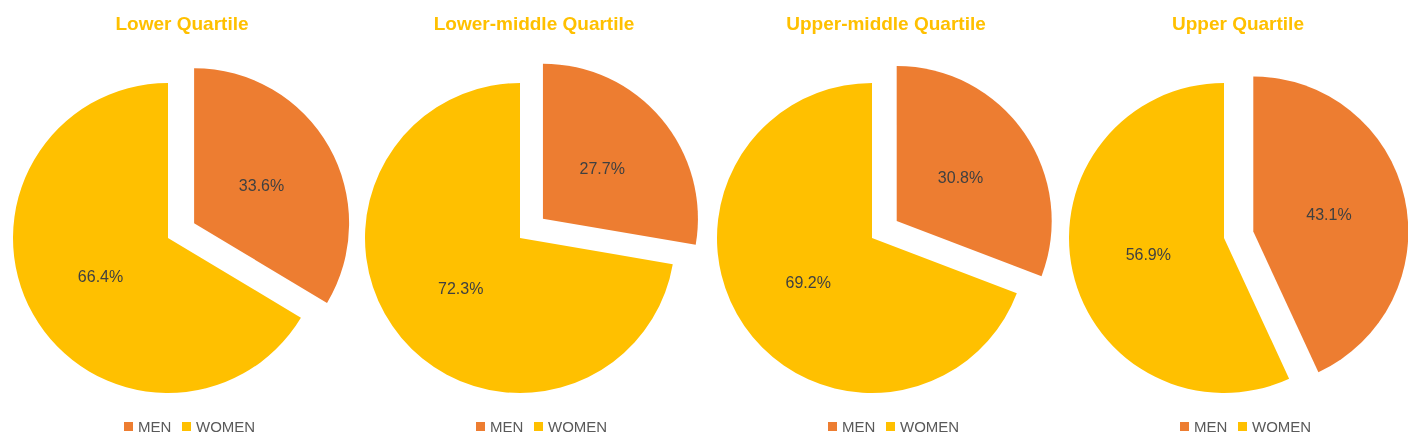  I want to click on chart-title: Lower-middle Quartile, so click(534, 23).